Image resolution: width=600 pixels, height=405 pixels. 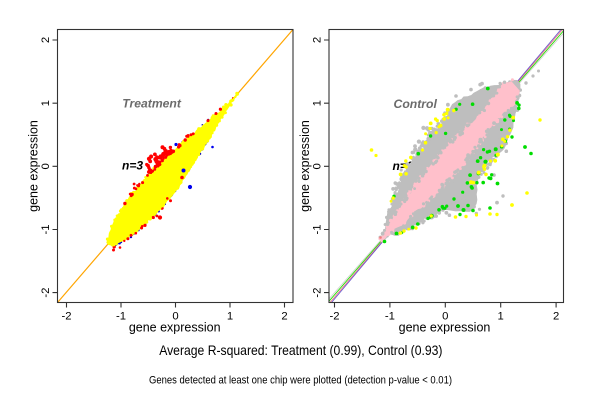 I want to click on svg-text: Treatment, so click(x=152, y=104).